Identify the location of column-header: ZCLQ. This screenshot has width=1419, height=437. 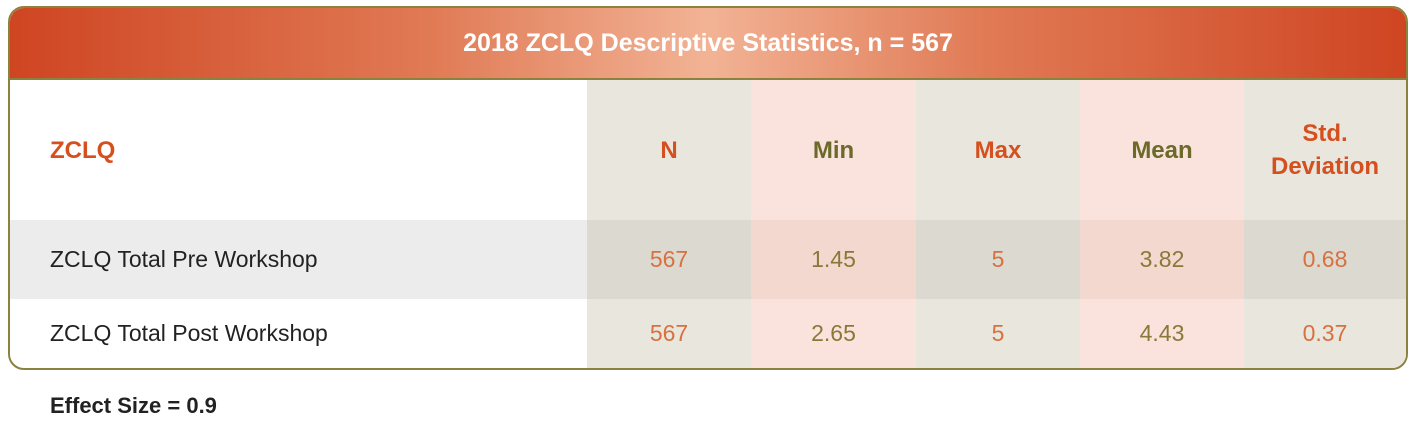
(83, 150).